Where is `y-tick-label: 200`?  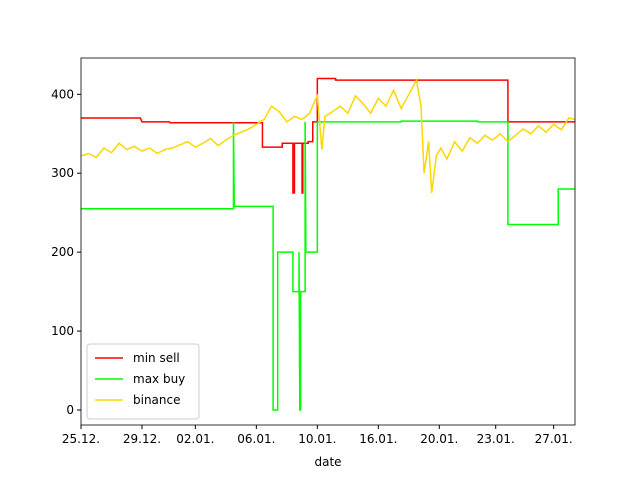
y-tick-label: 200 is located at coordinates (62, 252).